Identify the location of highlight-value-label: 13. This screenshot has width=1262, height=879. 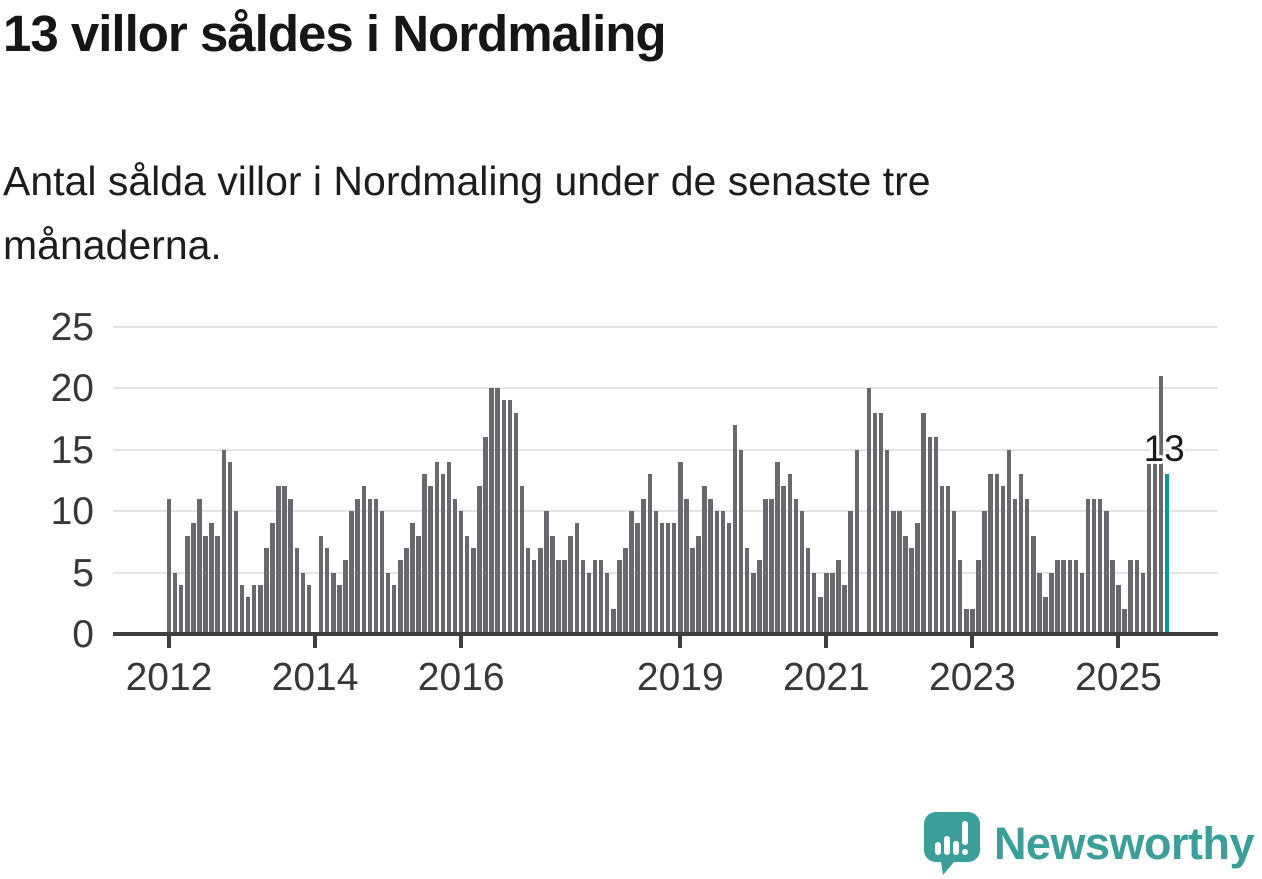
(1164, 449).